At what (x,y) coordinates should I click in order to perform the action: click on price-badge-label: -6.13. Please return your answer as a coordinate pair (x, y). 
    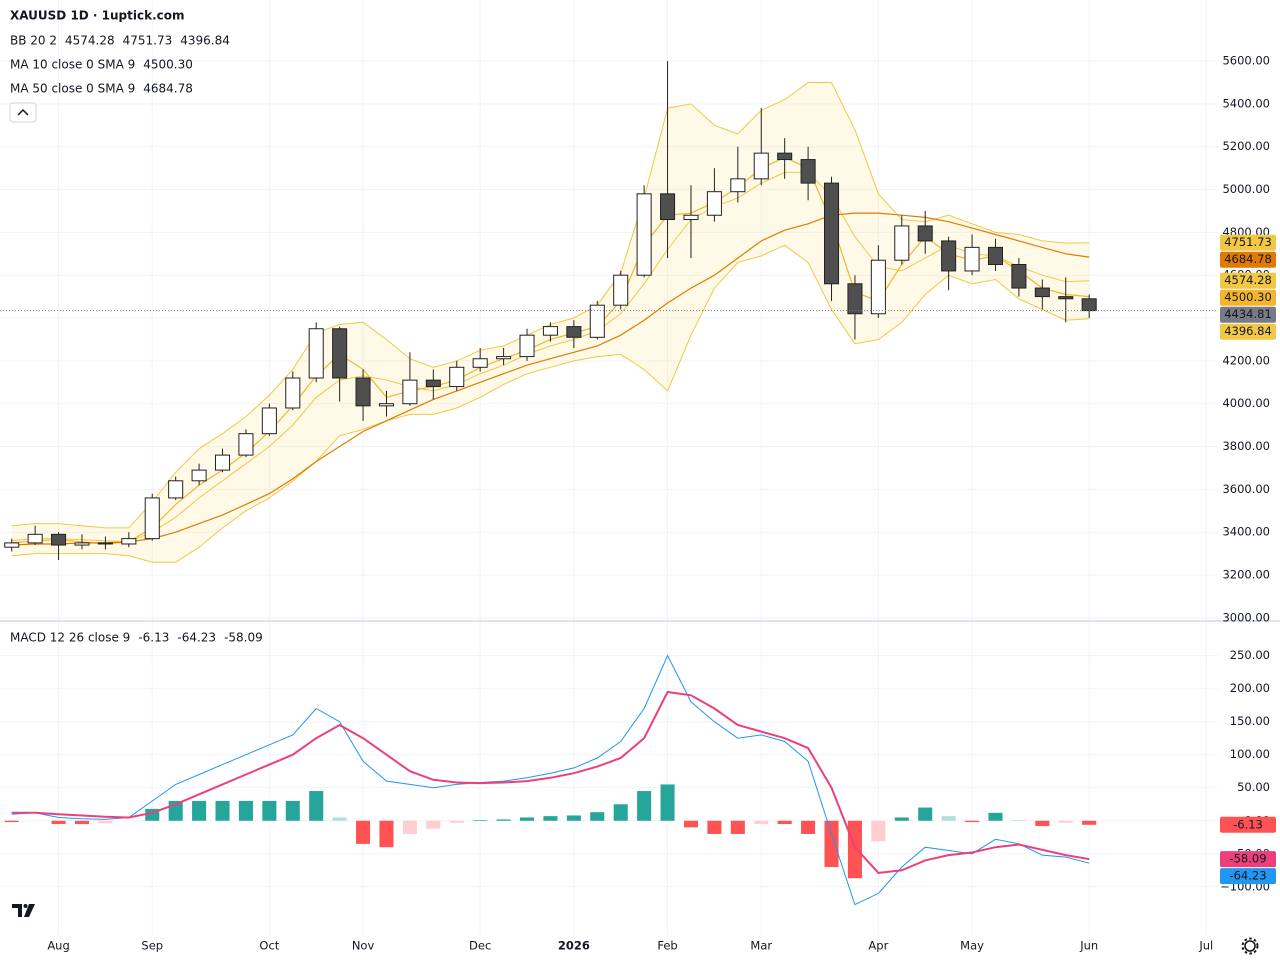
    Looking at the image, I should click on (1248, 824).